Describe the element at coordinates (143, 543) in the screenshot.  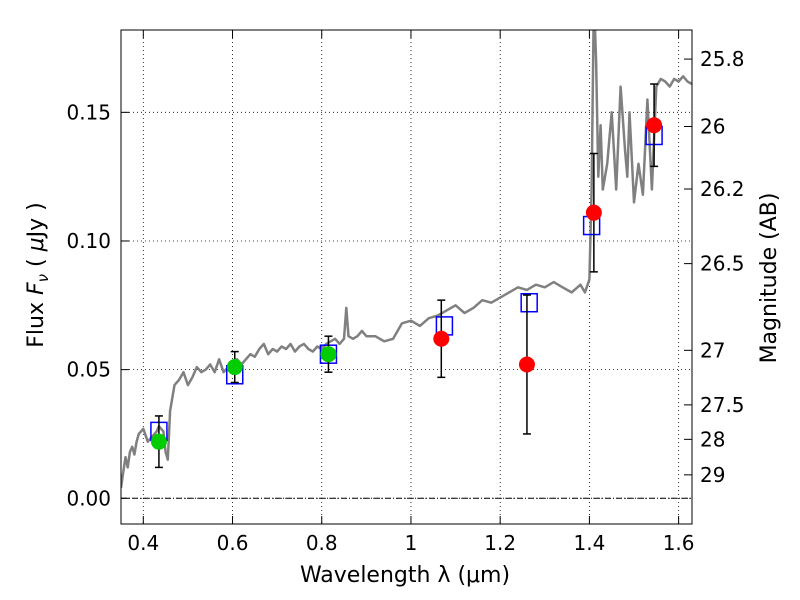
I see `x-tick-label: 0.4` at that location.